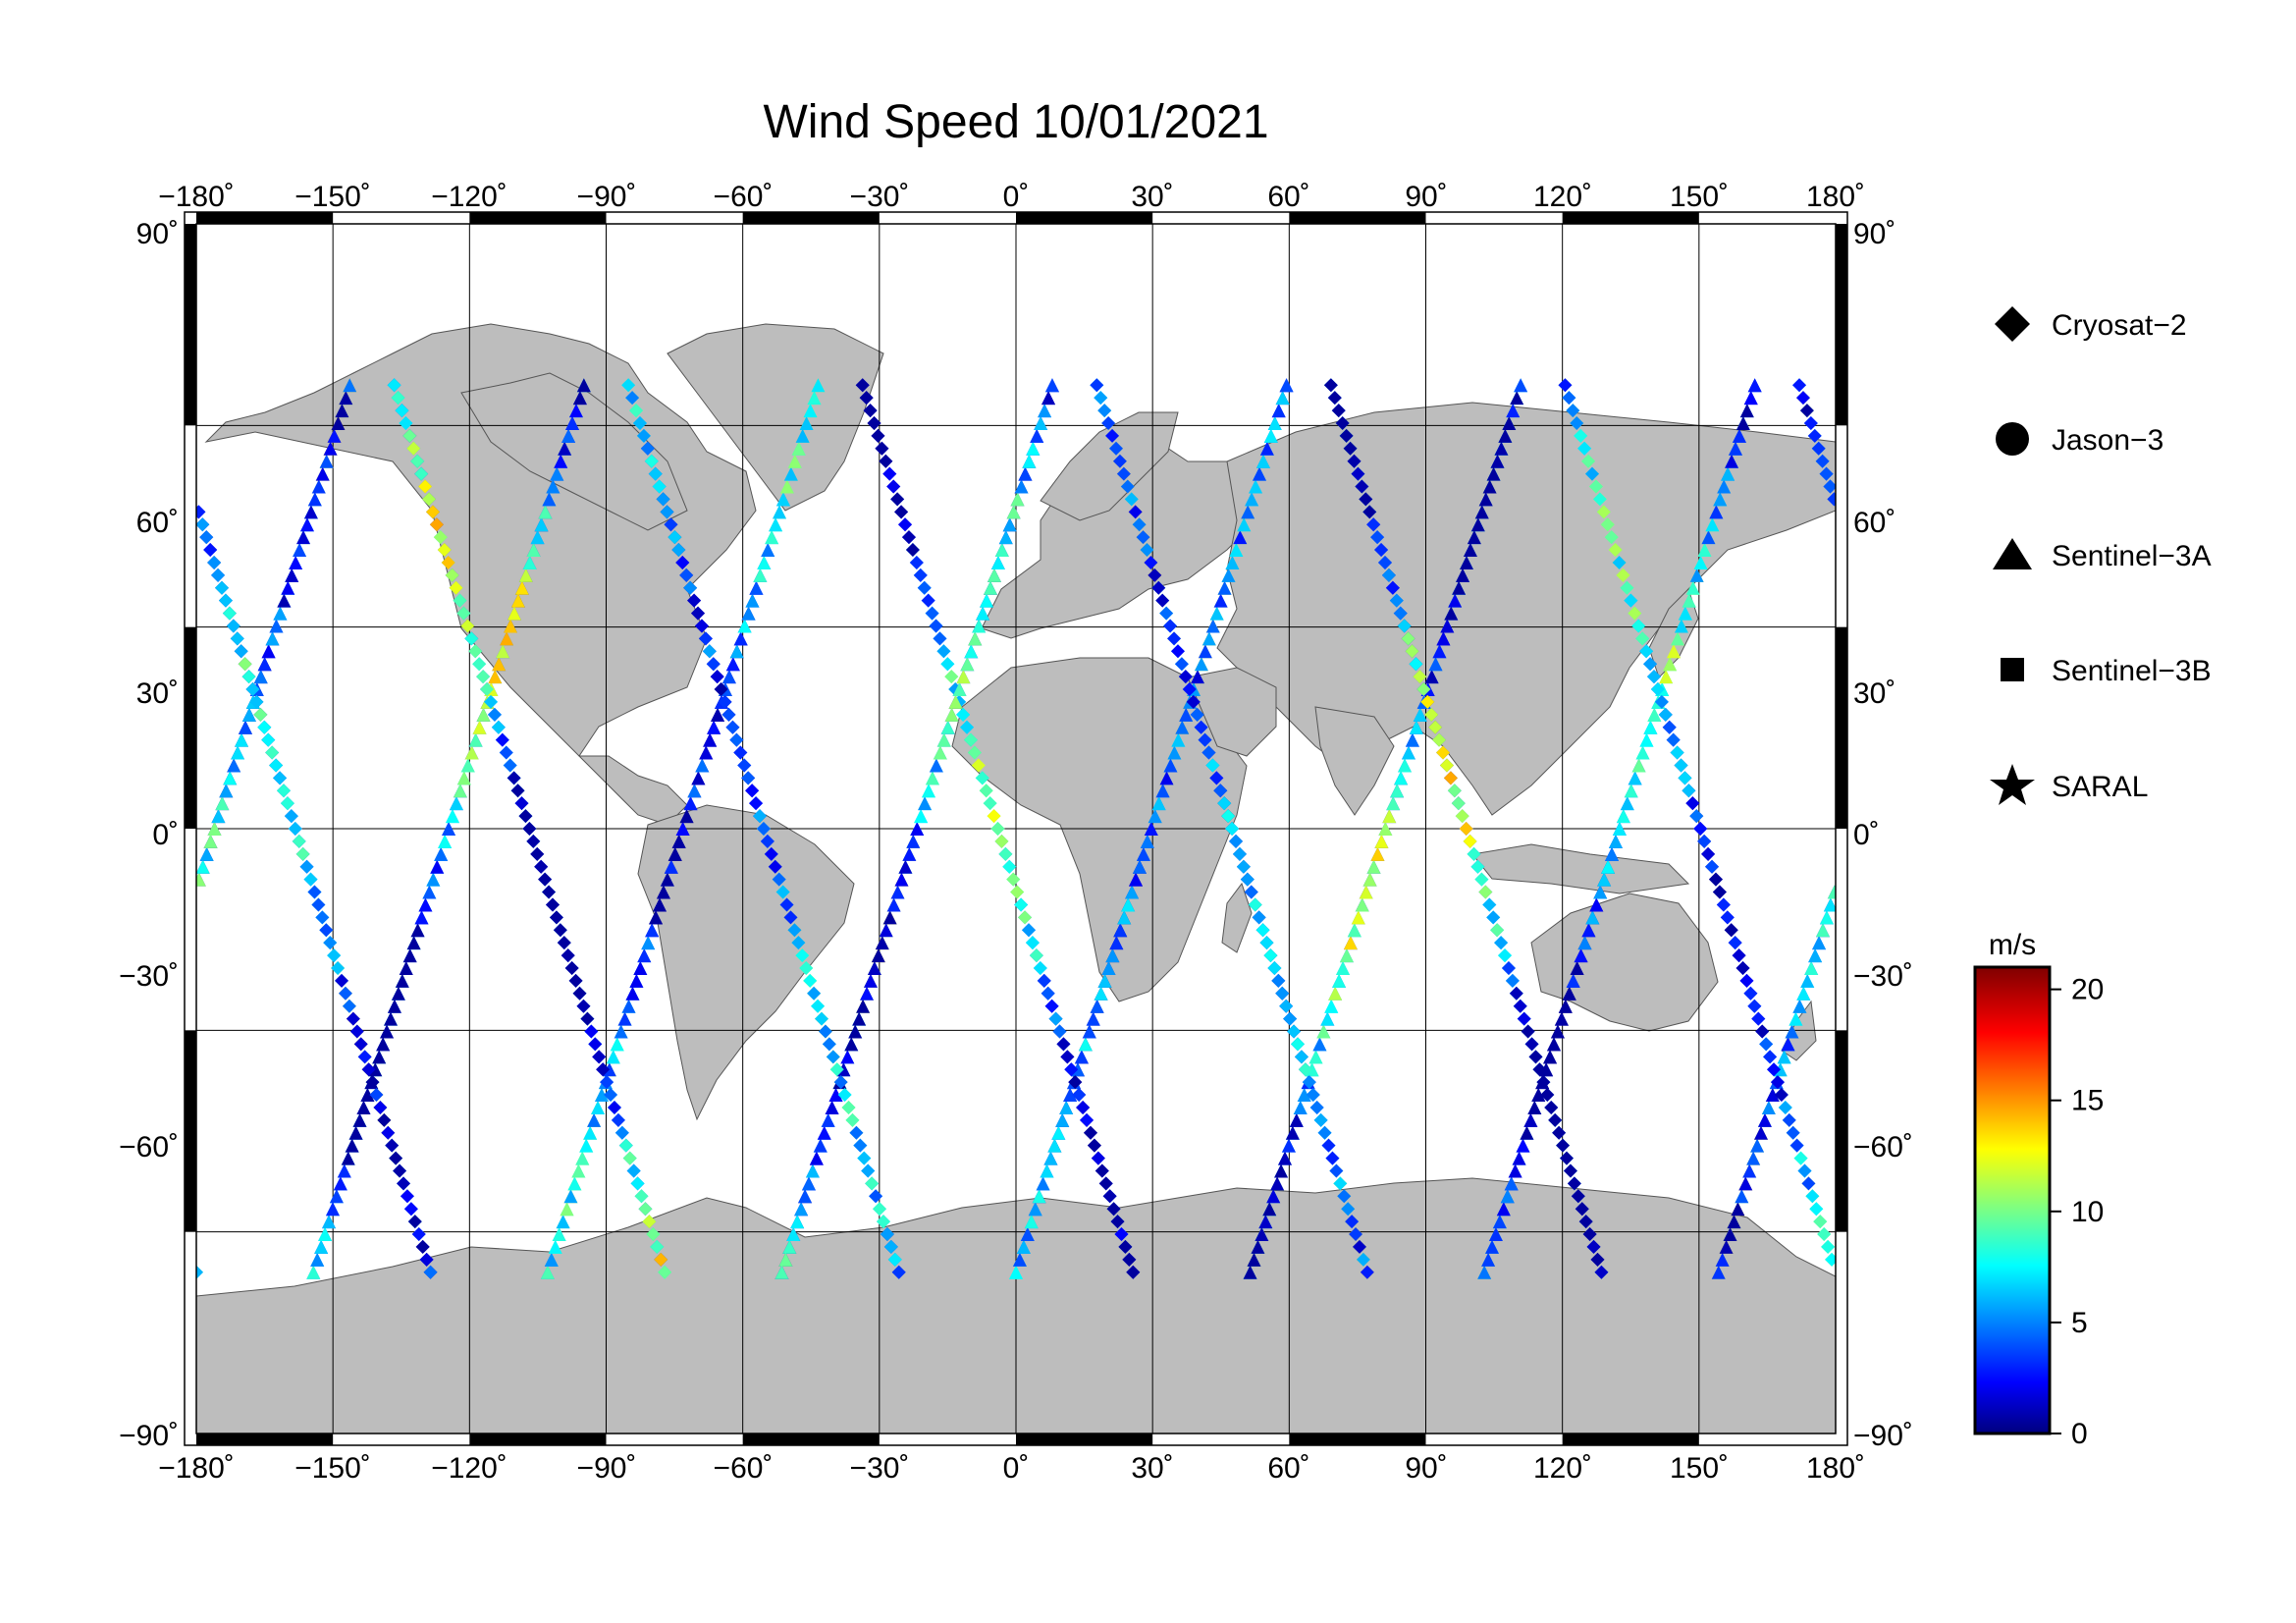 This screenshot has height=1623, width=2296. Describe the element at coordinates (1015, 122) in the screenshot. I see `chart-title: Wind Speed 10/01/2021` at that location.